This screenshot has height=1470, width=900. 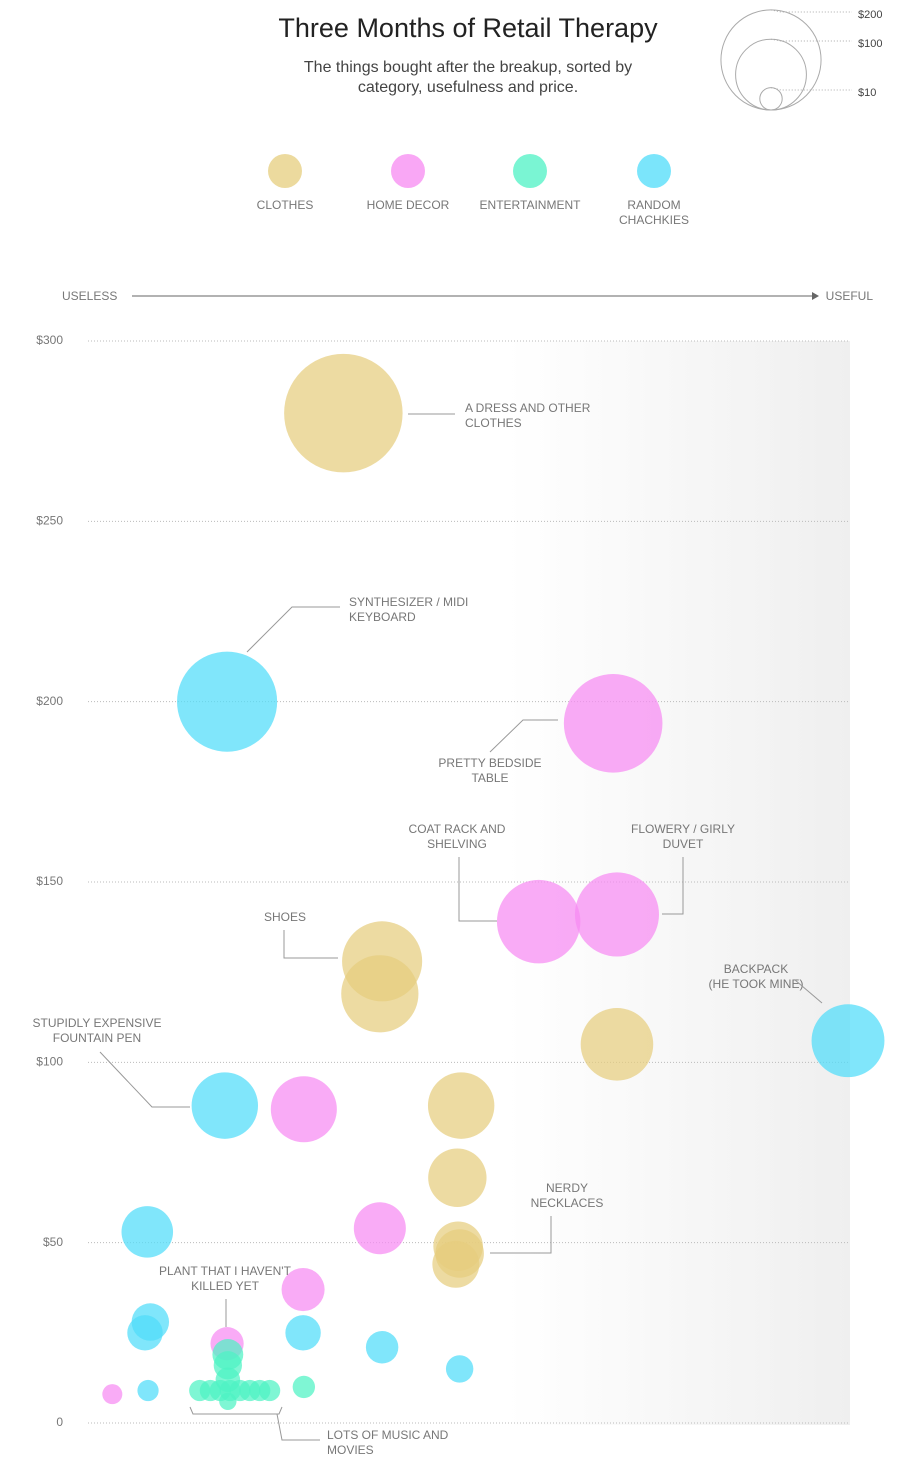 What do you see at coordinates (870, 44) in the screenshot?
I see `size-legend-label: $100` at bounding box center [870, 44].